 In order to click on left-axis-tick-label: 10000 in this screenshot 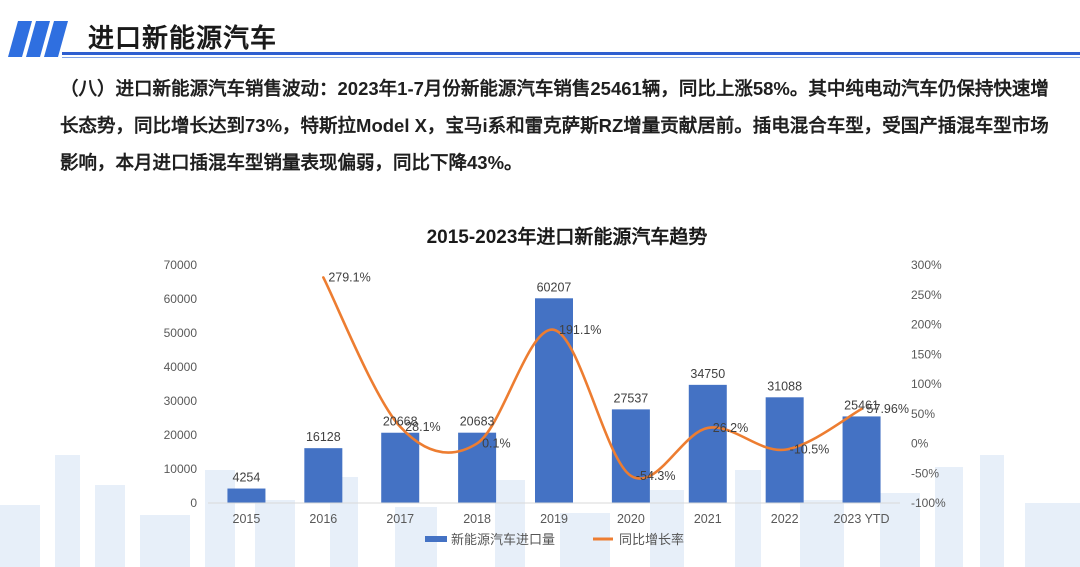, I will do `click(181, 469)`.